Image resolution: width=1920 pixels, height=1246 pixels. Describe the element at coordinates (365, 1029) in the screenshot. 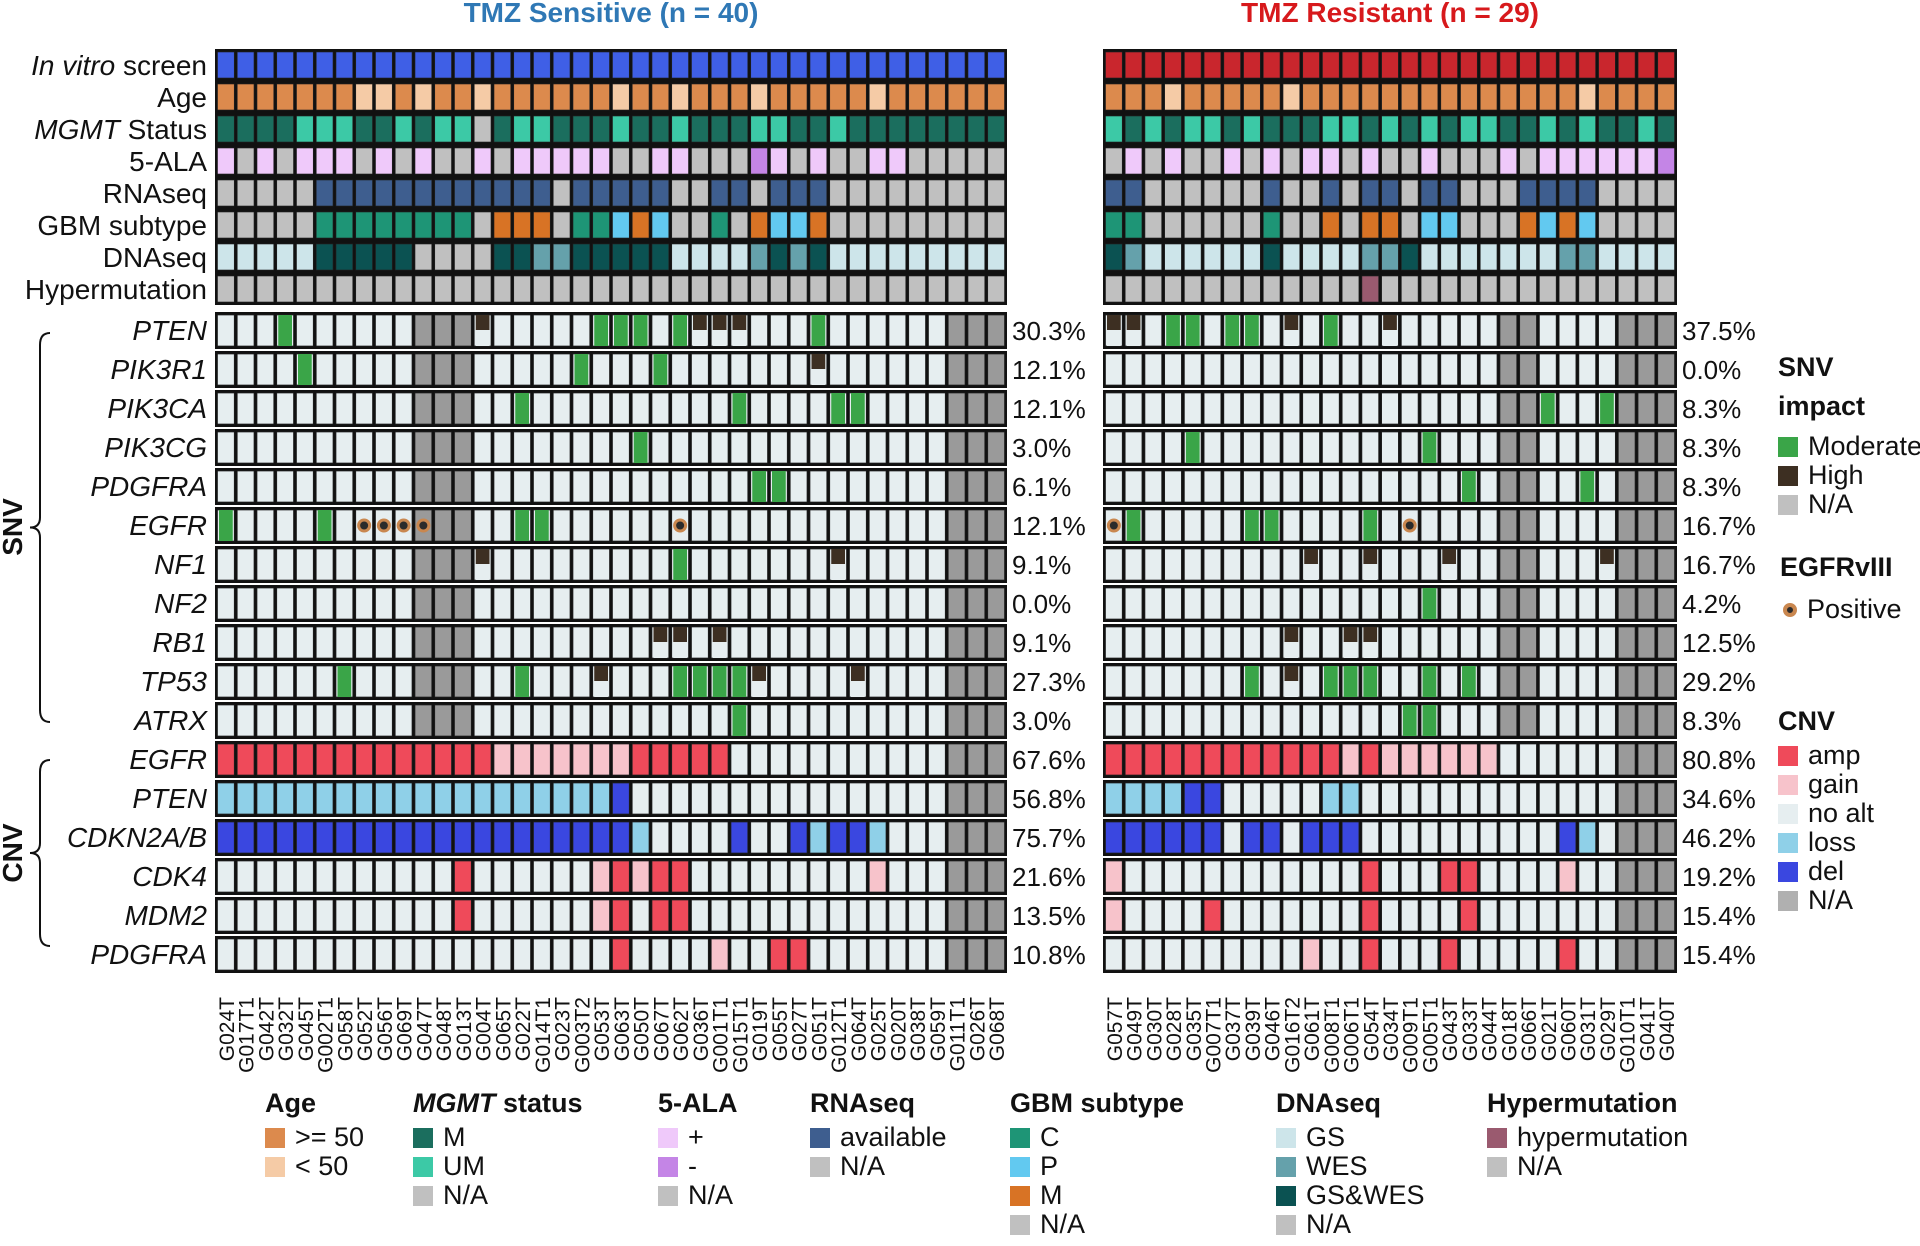

I see `sample-label: G052T` at that location.